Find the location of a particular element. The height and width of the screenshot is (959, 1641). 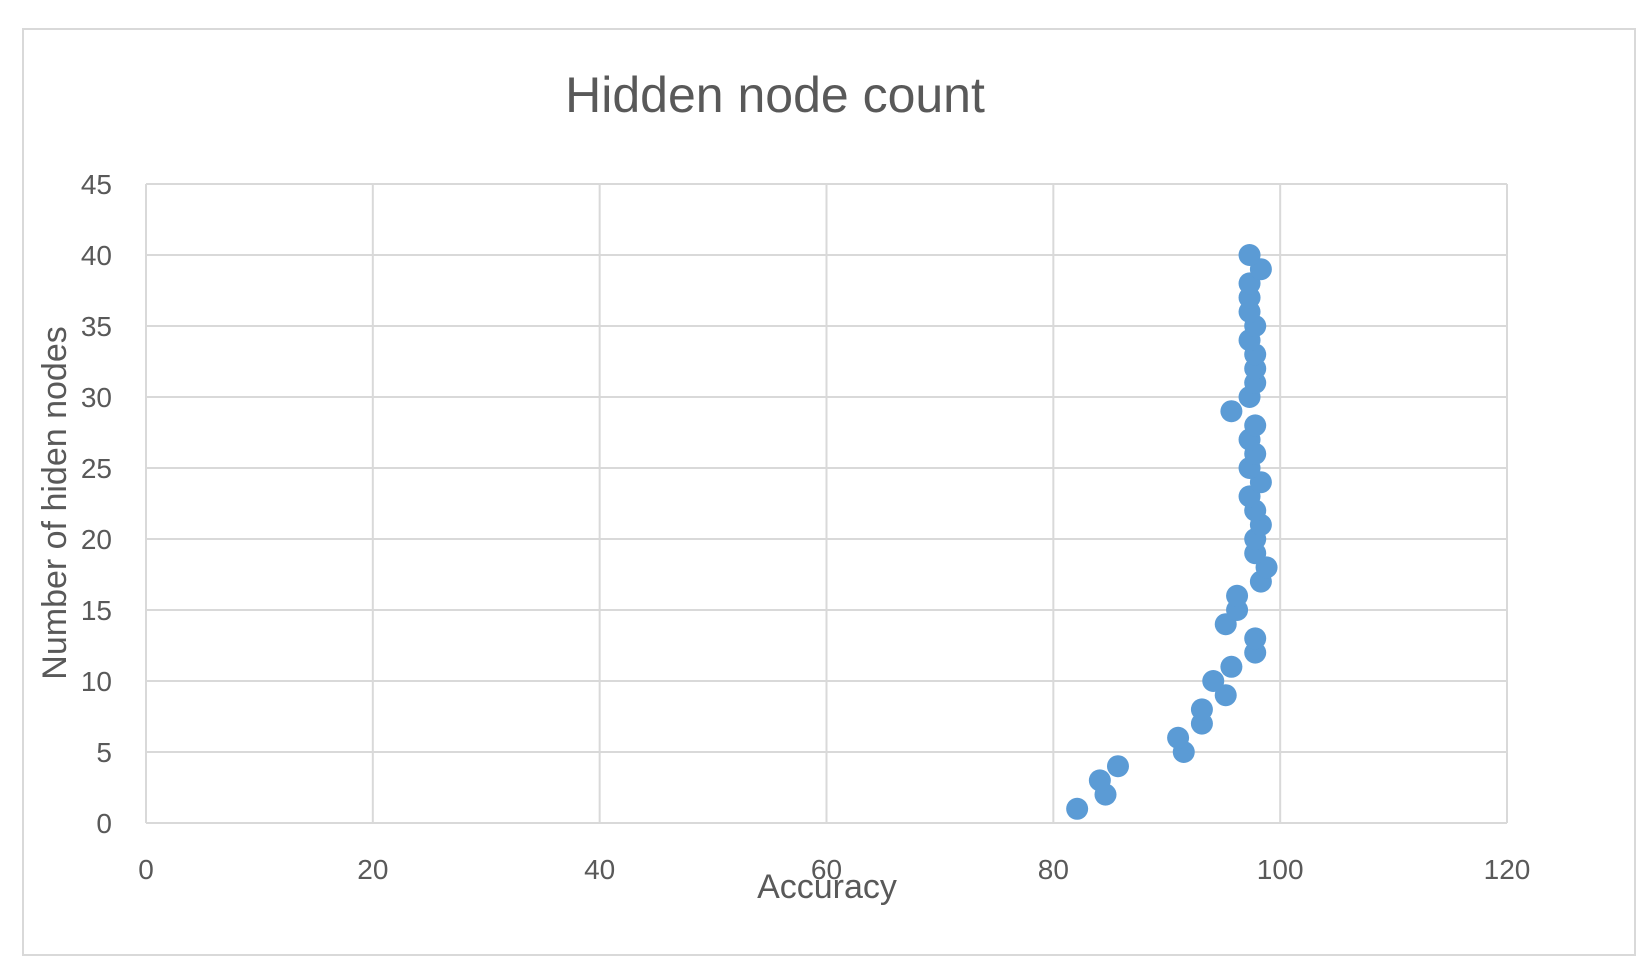

y-tick-label: 25 is located at coordinates (96, 468).